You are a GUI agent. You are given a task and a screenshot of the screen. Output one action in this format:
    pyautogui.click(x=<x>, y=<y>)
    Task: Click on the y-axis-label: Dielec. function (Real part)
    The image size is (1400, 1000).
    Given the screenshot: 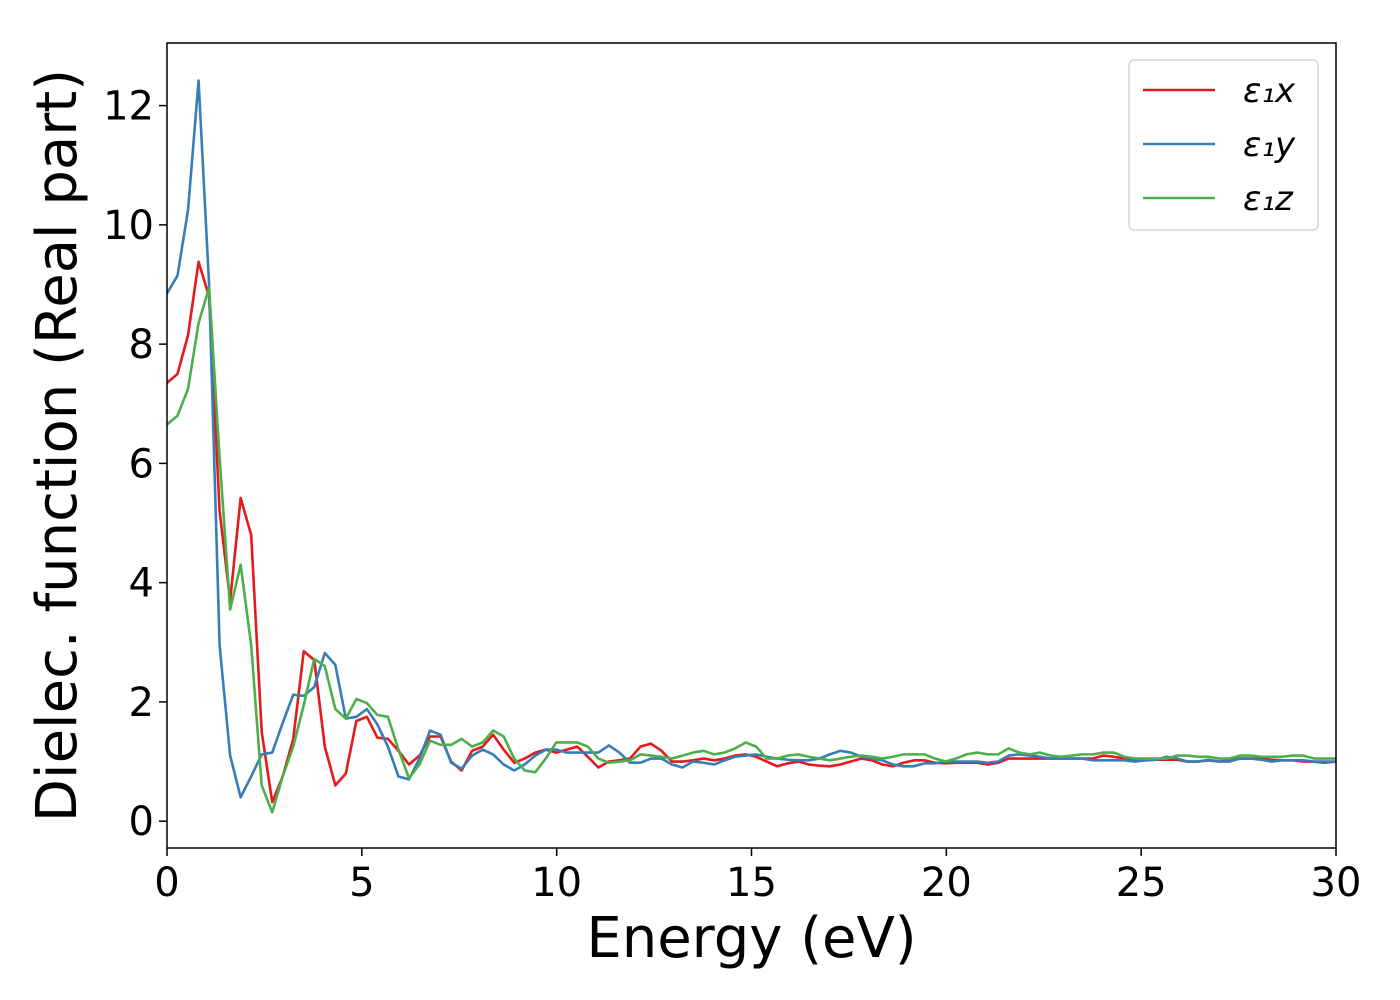 What is the action you would take?
    pyautogui.click(x=57, y=445)
    